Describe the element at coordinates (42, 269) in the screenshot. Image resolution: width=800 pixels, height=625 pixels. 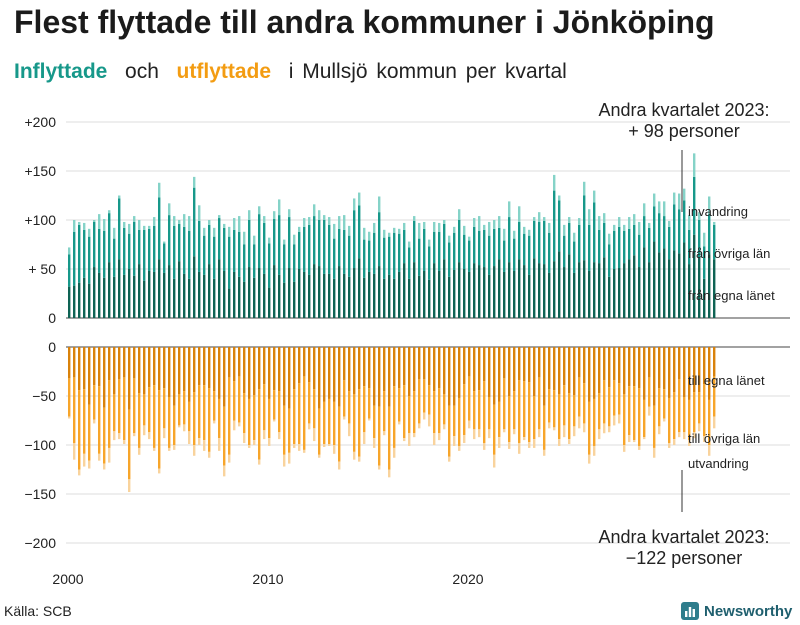
I see `y-tick-label-top: + 50` at that location.